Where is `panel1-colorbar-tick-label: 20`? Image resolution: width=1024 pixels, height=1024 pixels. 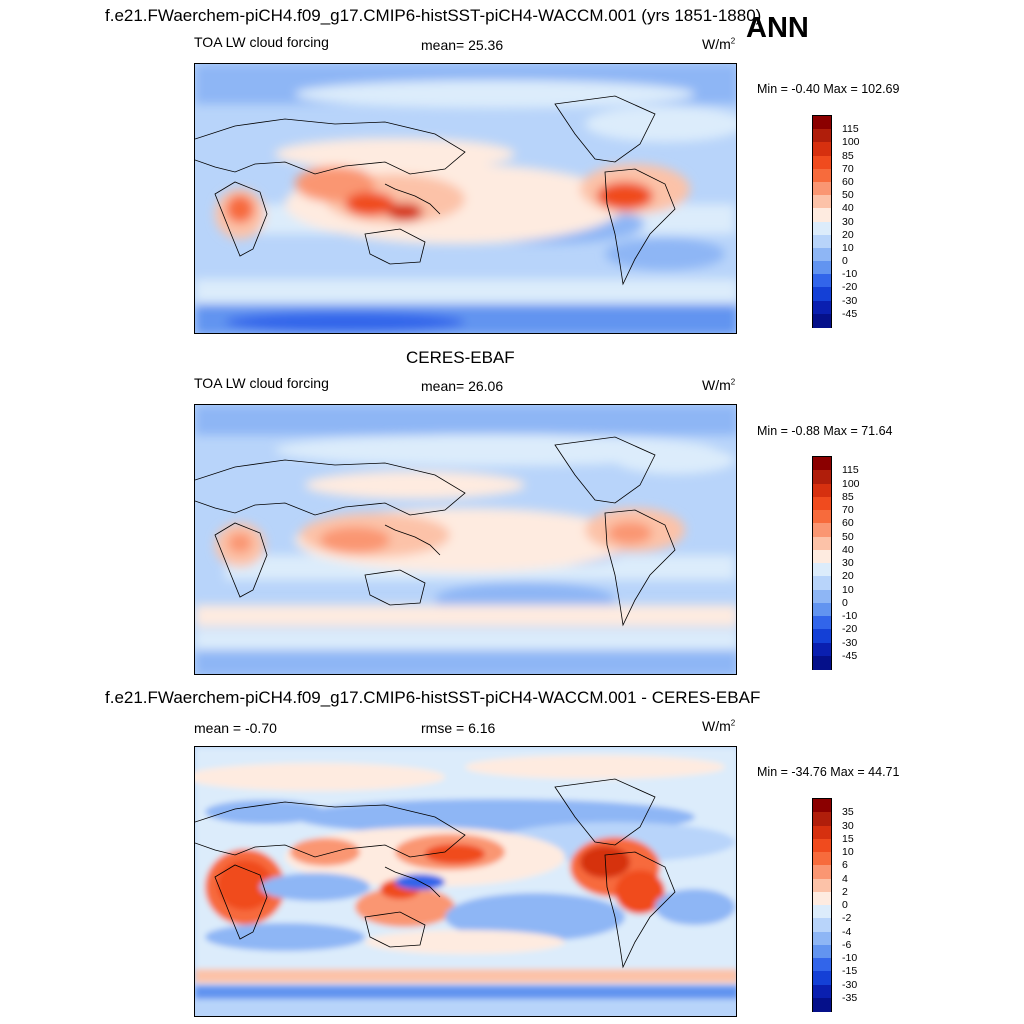 panel1-colorbar-tick-label: 20 is located at coordinates (848, 234).